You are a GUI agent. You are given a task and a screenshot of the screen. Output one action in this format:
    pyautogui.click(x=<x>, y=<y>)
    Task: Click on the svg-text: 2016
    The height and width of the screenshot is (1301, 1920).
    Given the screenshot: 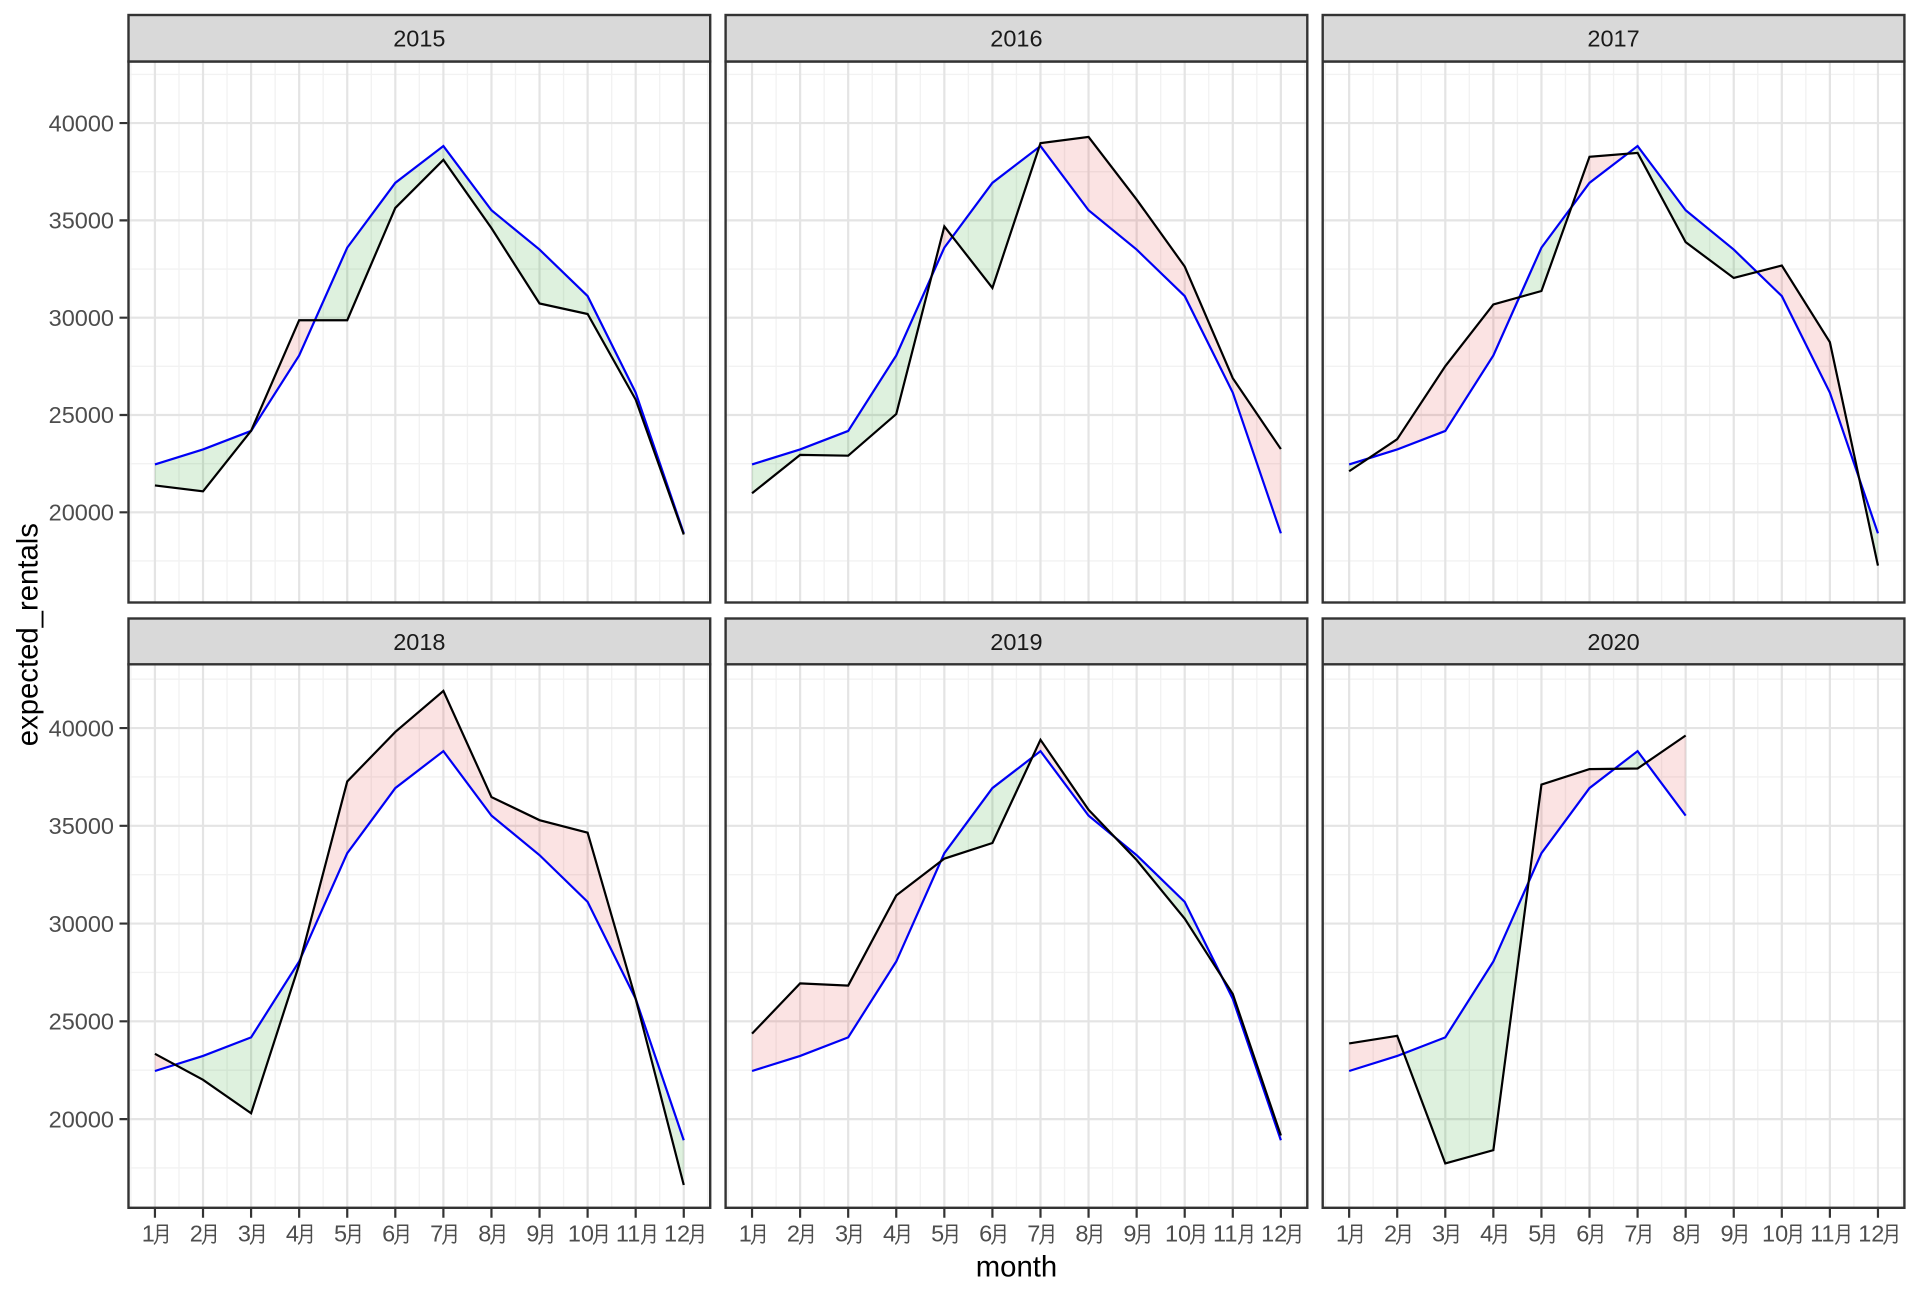 What is the action you would take?
    pyautogui.click(x=1016, y=39)
    